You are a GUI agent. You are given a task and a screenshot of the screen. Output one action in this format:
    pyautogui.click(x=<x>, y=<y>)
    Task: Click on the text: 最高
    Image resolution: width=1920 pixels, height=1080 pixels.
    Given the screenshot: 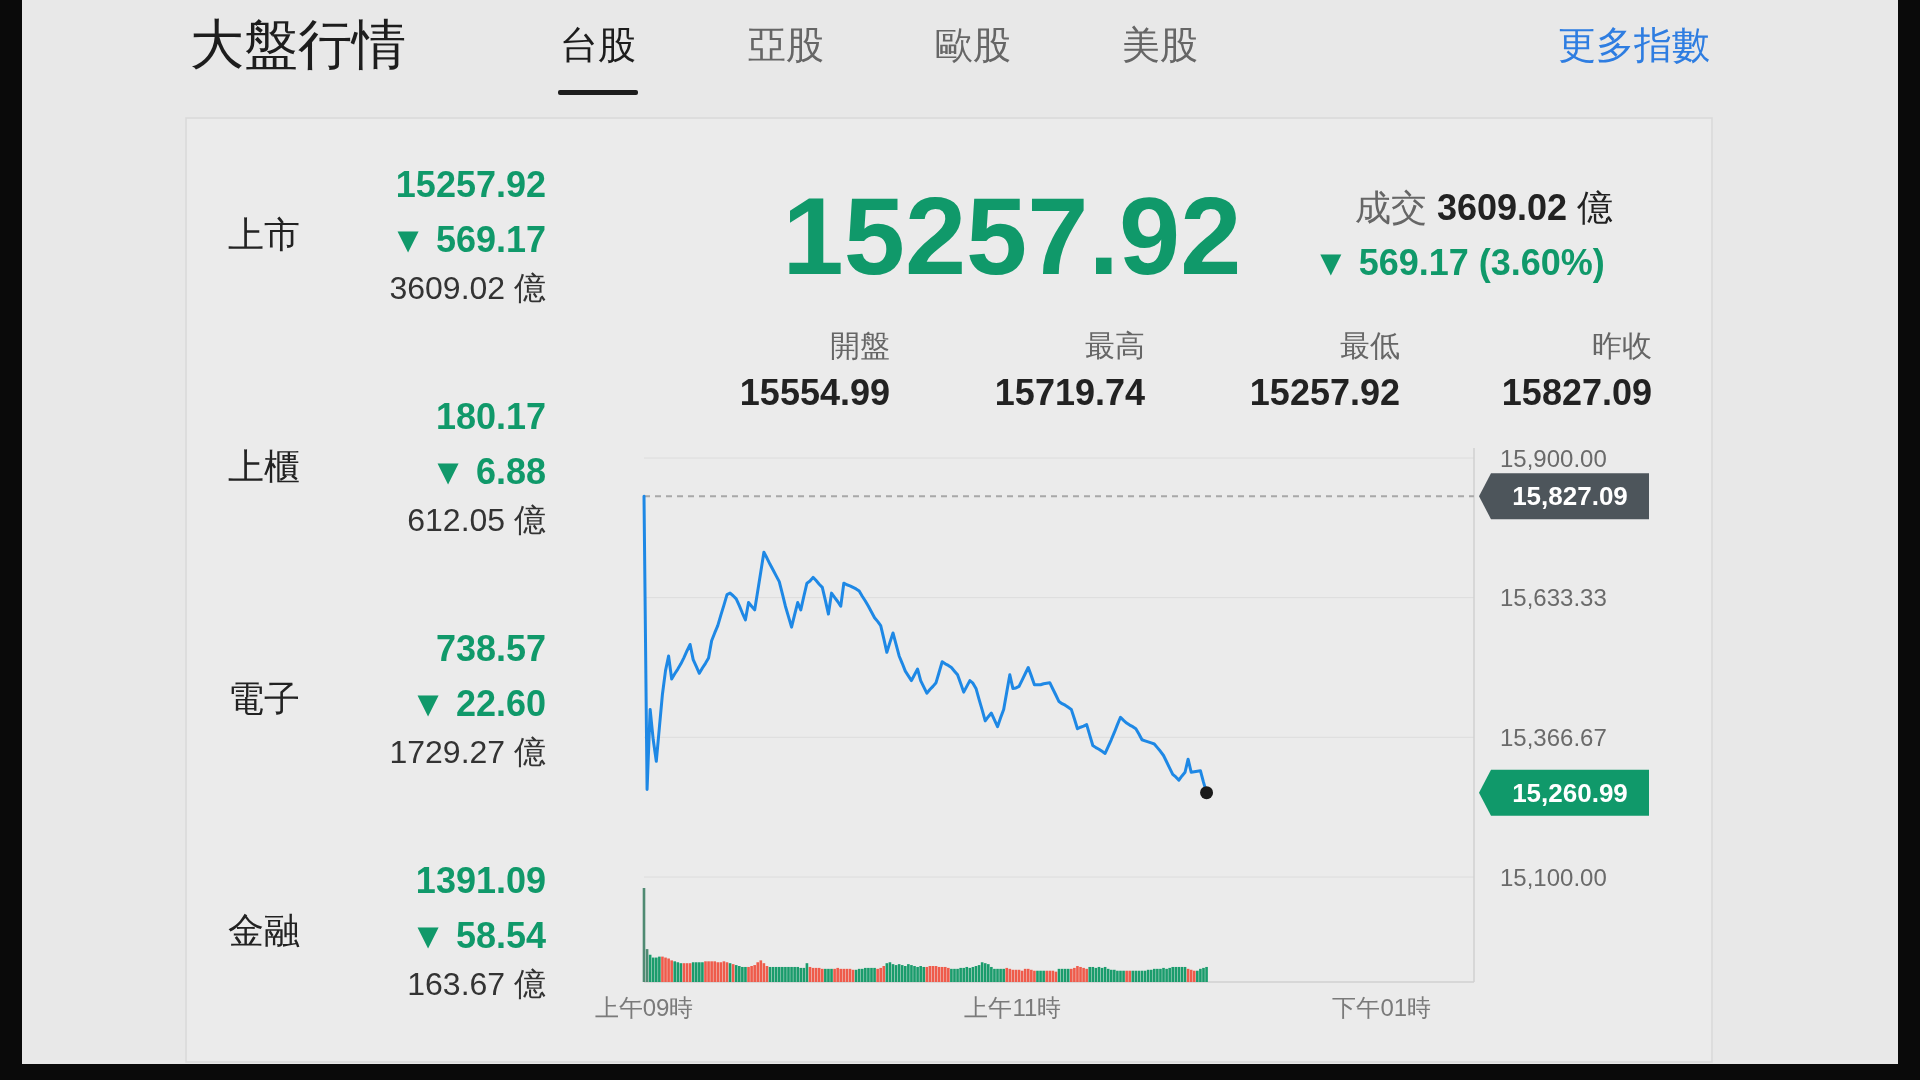 What is the action you would take?
    pyautogui.click(x=1115, y=345)
    